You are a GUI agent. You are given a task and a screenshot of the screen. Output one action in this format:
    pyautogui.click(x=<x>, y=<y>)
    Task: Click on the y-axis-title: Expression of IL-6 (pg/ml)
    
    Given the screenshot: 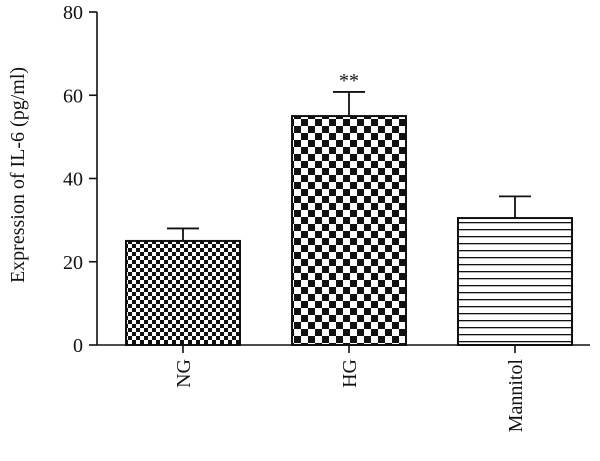 What is the action you would take?
    pyautogui.click(x=18, y=175)
    